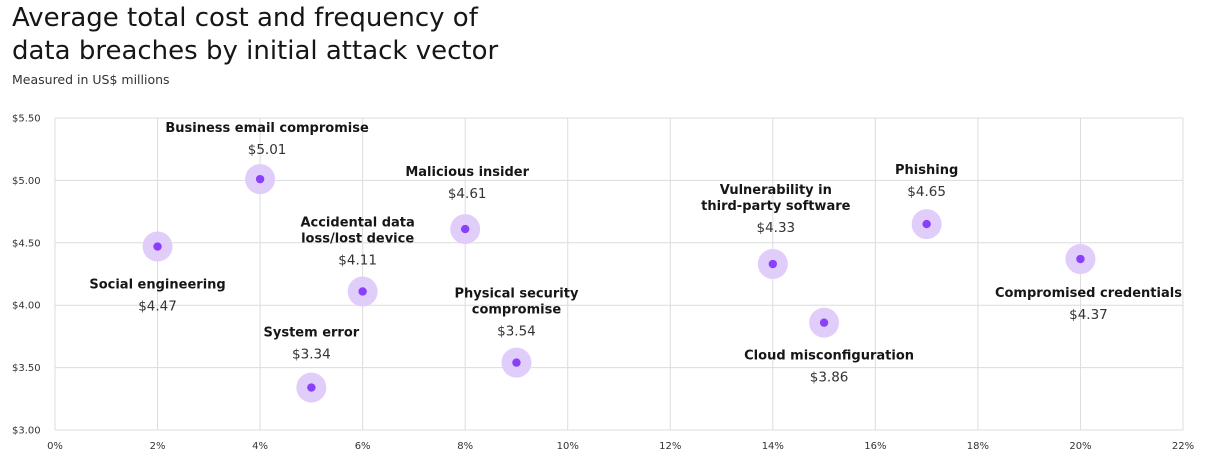 Image resolution: width=1215 pixels, height=471 pixels. I want to click on x-tick-label: 16%, so click(875, 446).